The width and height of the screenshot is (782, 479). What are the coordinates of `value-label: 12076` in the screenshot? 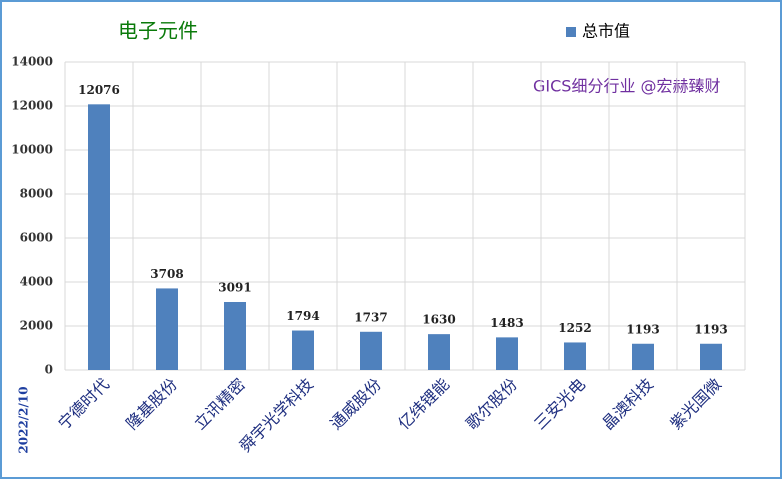 It's located at (99, 90).